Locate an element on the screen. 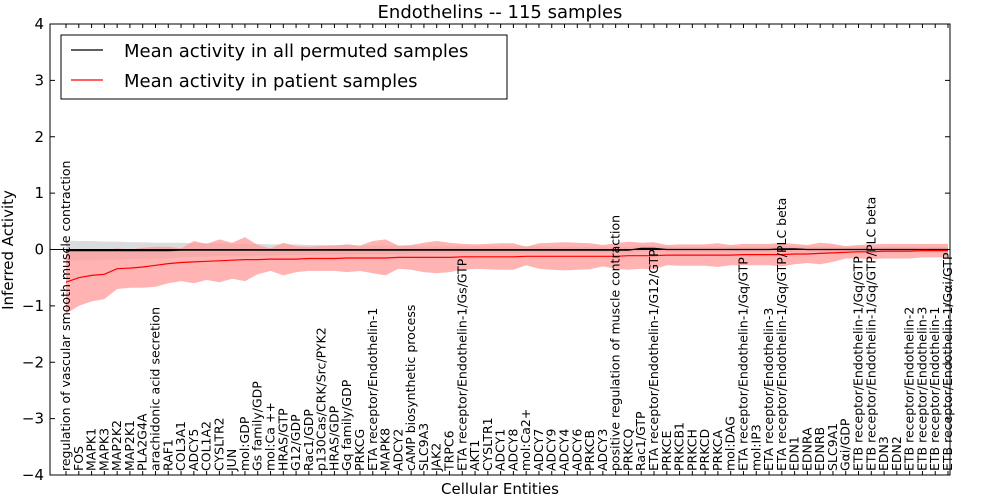 The width and height of the screenshot is (1000, 500). category-label: cAMP biosynthetic process is located at coordinates (410, 388).